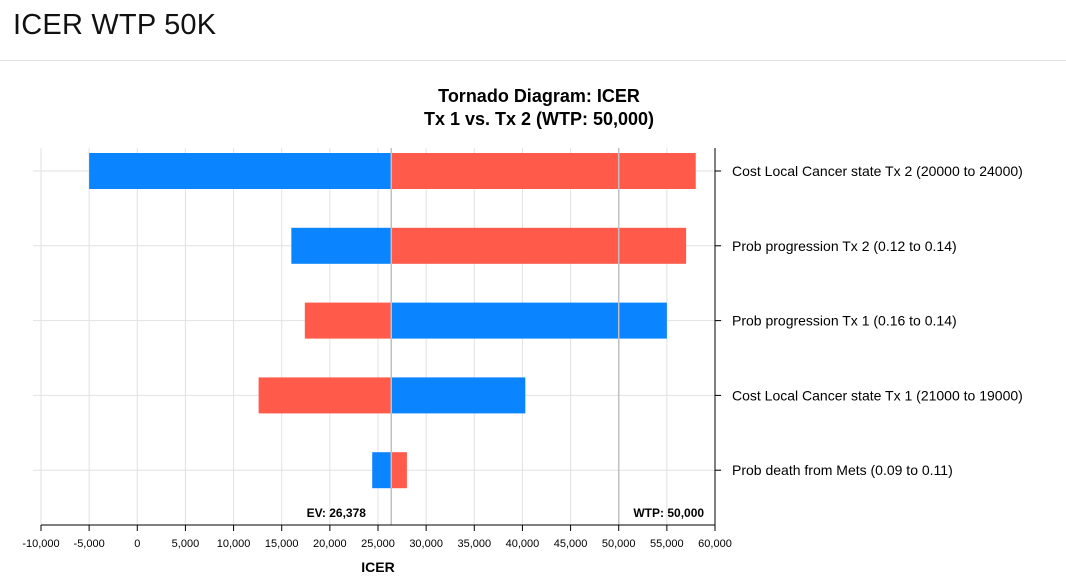 The width and height of the screenshot is (1066, 585). Describe the element at coordinates (186, 544) in the screenshot. I see `x-tick-label: 5,000` at that location.